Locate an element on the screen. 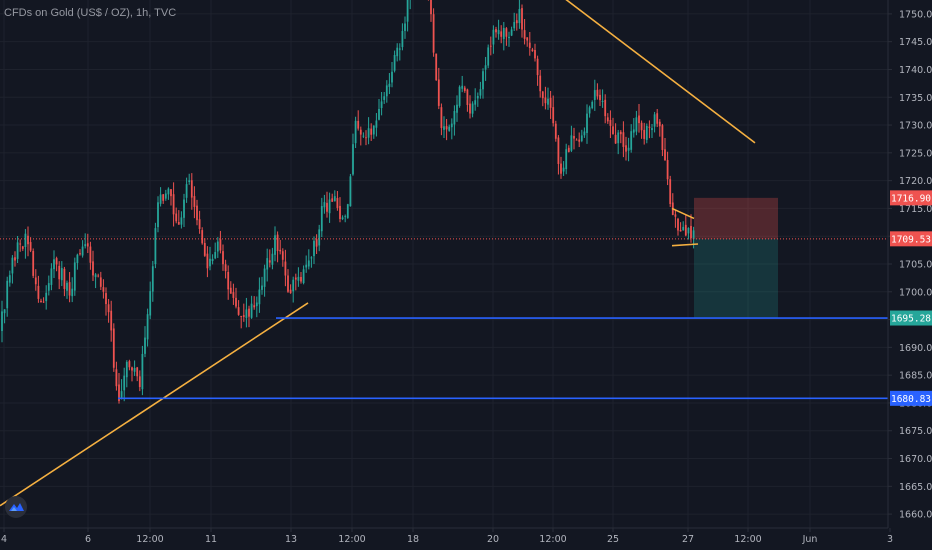  price-axis is located at coordinates (910, 264).